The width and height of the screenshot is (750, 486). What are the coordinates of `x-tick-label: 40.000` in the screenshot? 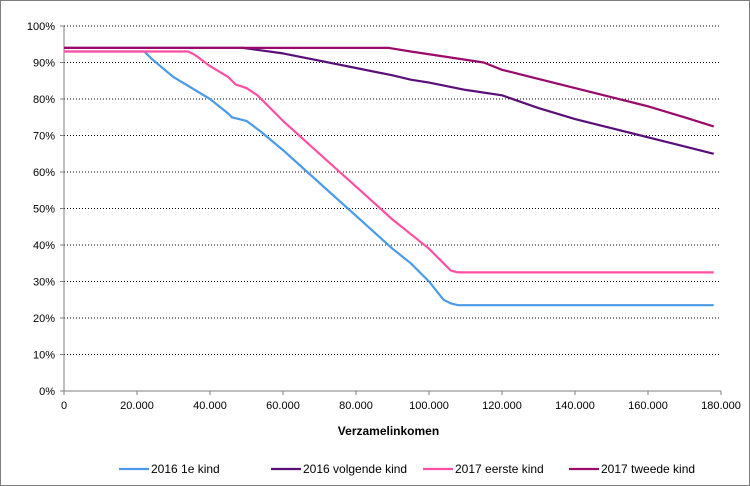 It's located at (210, 406).